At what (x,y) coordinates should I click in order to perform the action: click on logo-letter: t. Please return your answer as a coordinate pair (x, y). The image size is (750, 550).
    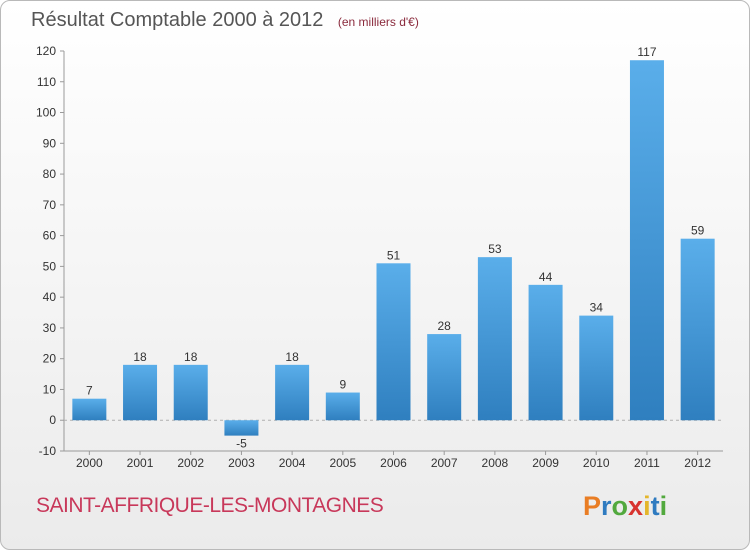
    Looking at the image, I should click on (655, 506).